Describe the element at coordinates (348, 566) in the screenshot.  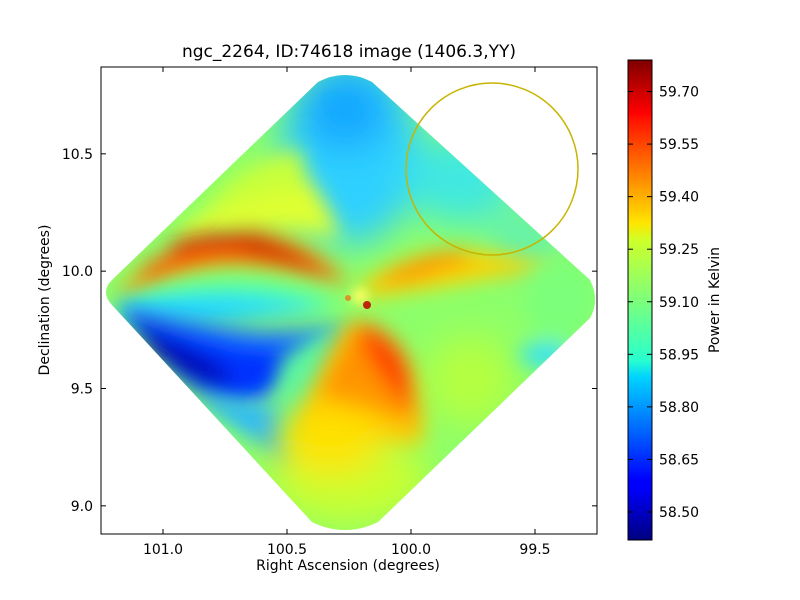
I see `x-axis-label: Right Ascension (degrees)` at that location.